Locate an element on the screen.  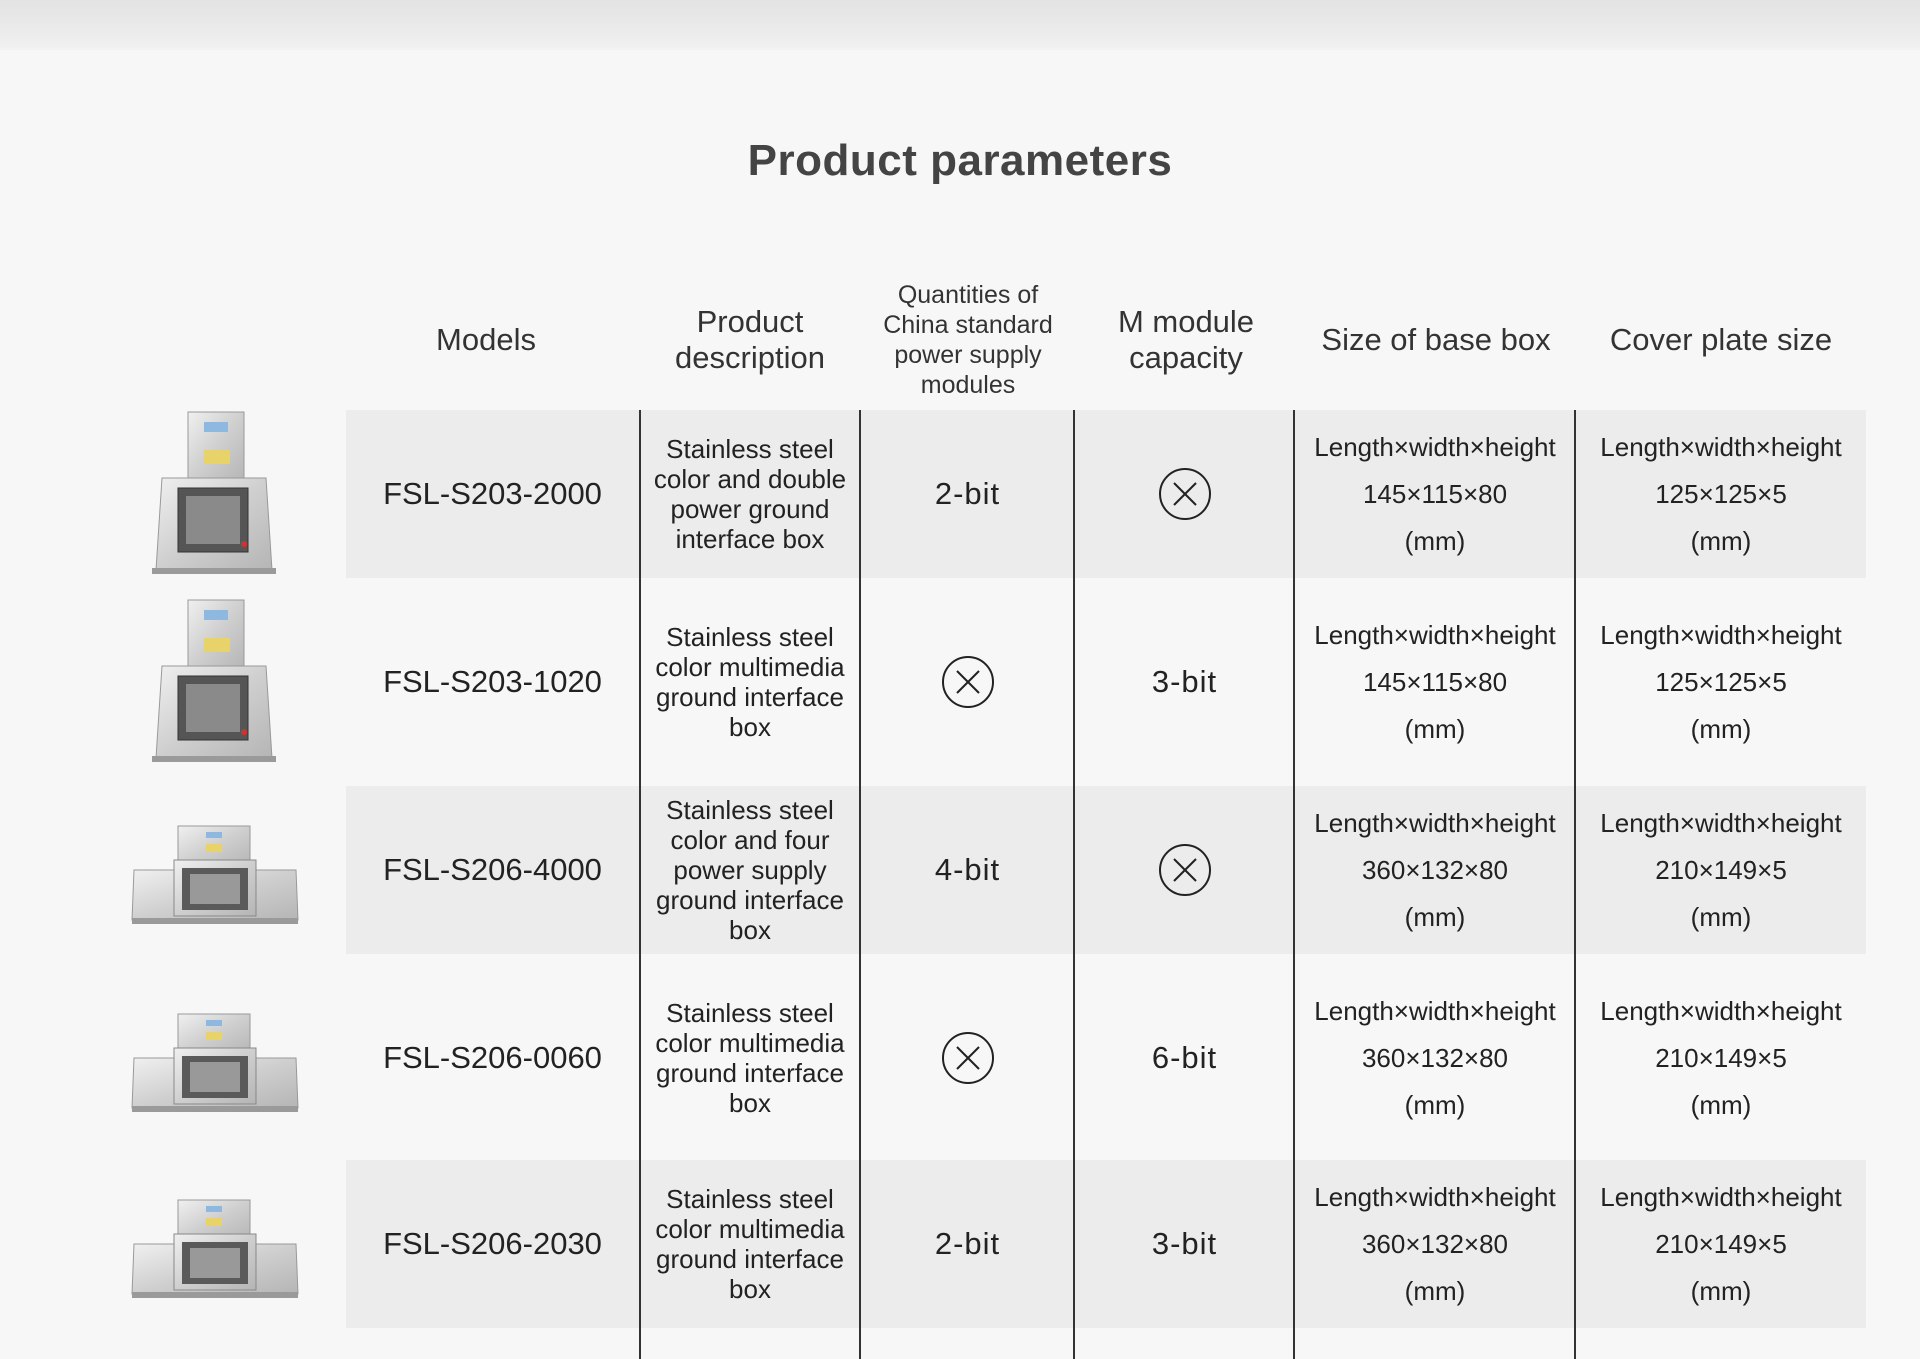
china-modules-cell: 4-bit is located at coordinates (967, 869).